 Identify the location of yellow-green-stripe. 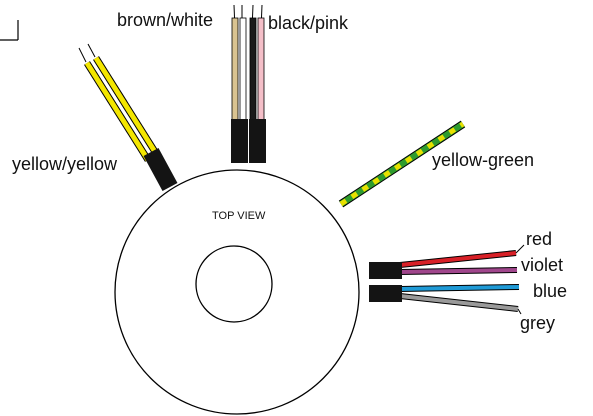
(402, 164).